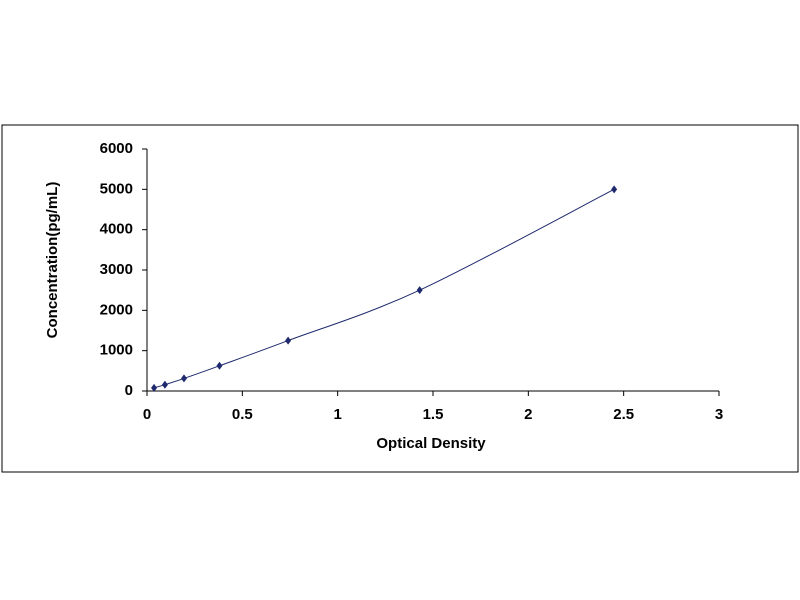 The image size is (800, 600). I want to click on x-tick-label: 0.5, so click(242, 414).